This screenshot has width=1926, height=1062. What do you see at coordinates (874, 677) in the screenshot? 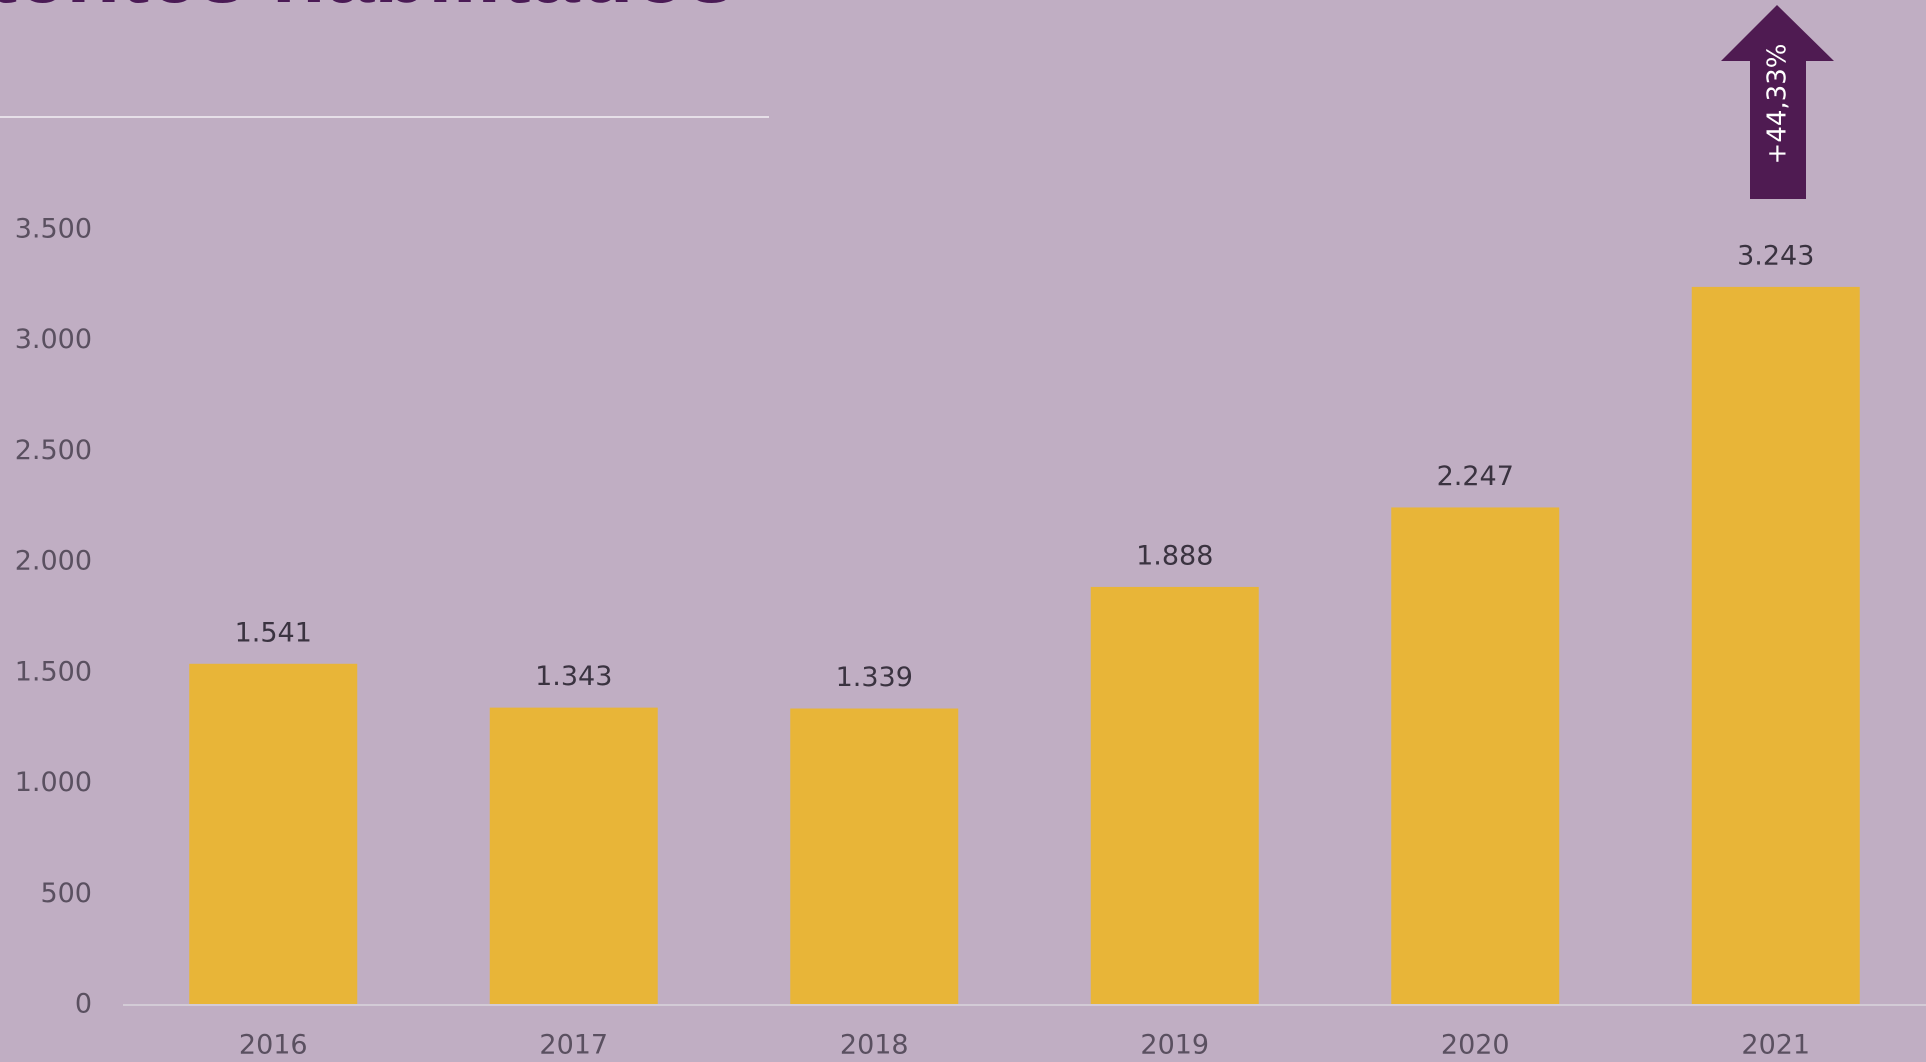
I see `value-label: 1.339` at bounding box center [874, 677].